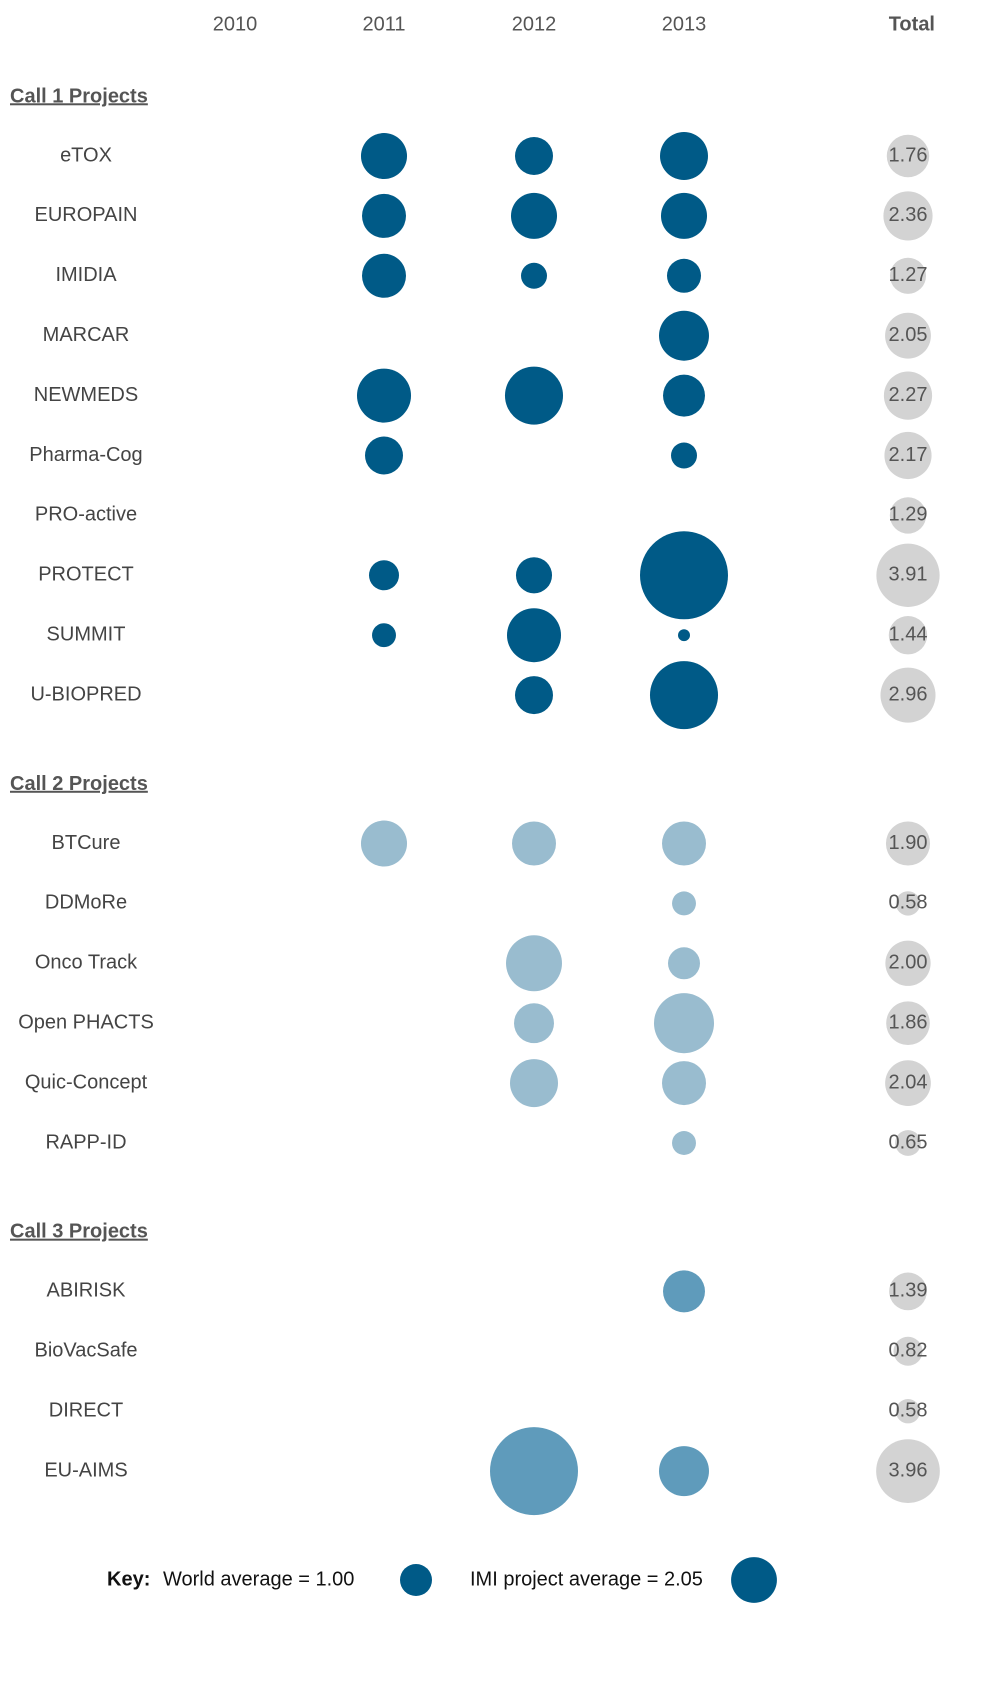 This screenshot has width=1007, height=1686. Describe the element at coordinates (86, 155) in the screenshot. I see `project-name: eTOX` at that location.